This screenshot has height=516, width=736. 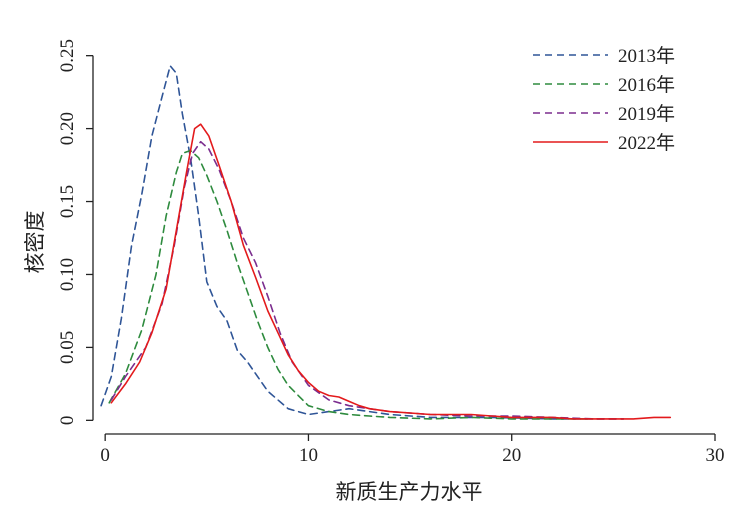 I want to click on y-tick-label: 0.10, so click(x=67, y=274).